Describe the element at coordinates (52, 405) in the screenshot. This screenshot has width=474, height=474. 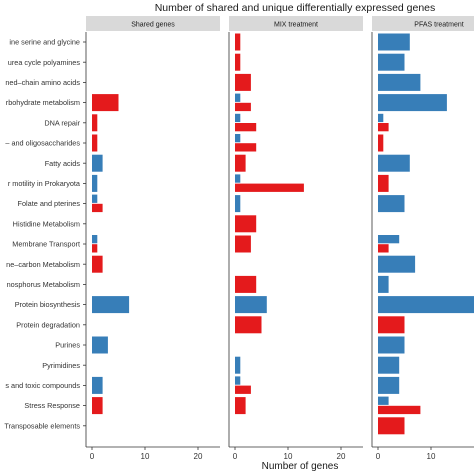
I see `category-label: Stress Response` at that location.